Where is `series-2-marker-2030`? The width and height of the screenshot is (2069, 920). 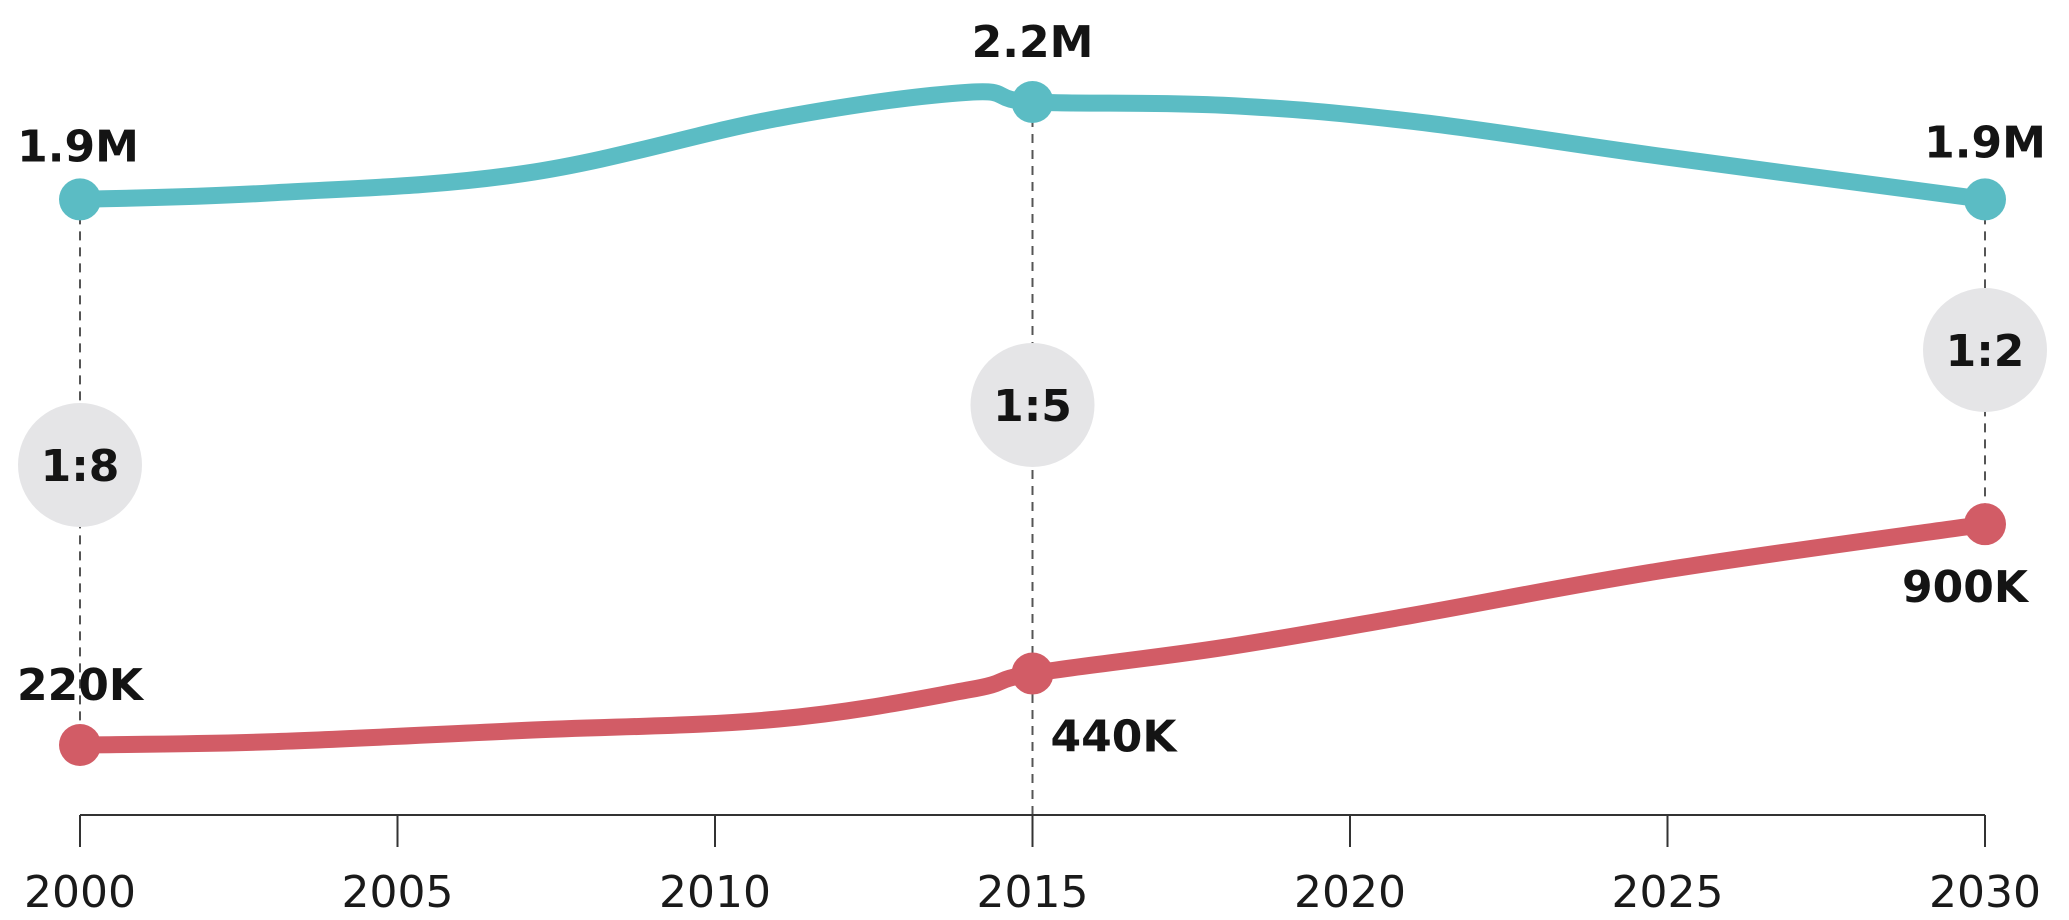
series-2-marker-2030 is located at coordinates (1985, 524).